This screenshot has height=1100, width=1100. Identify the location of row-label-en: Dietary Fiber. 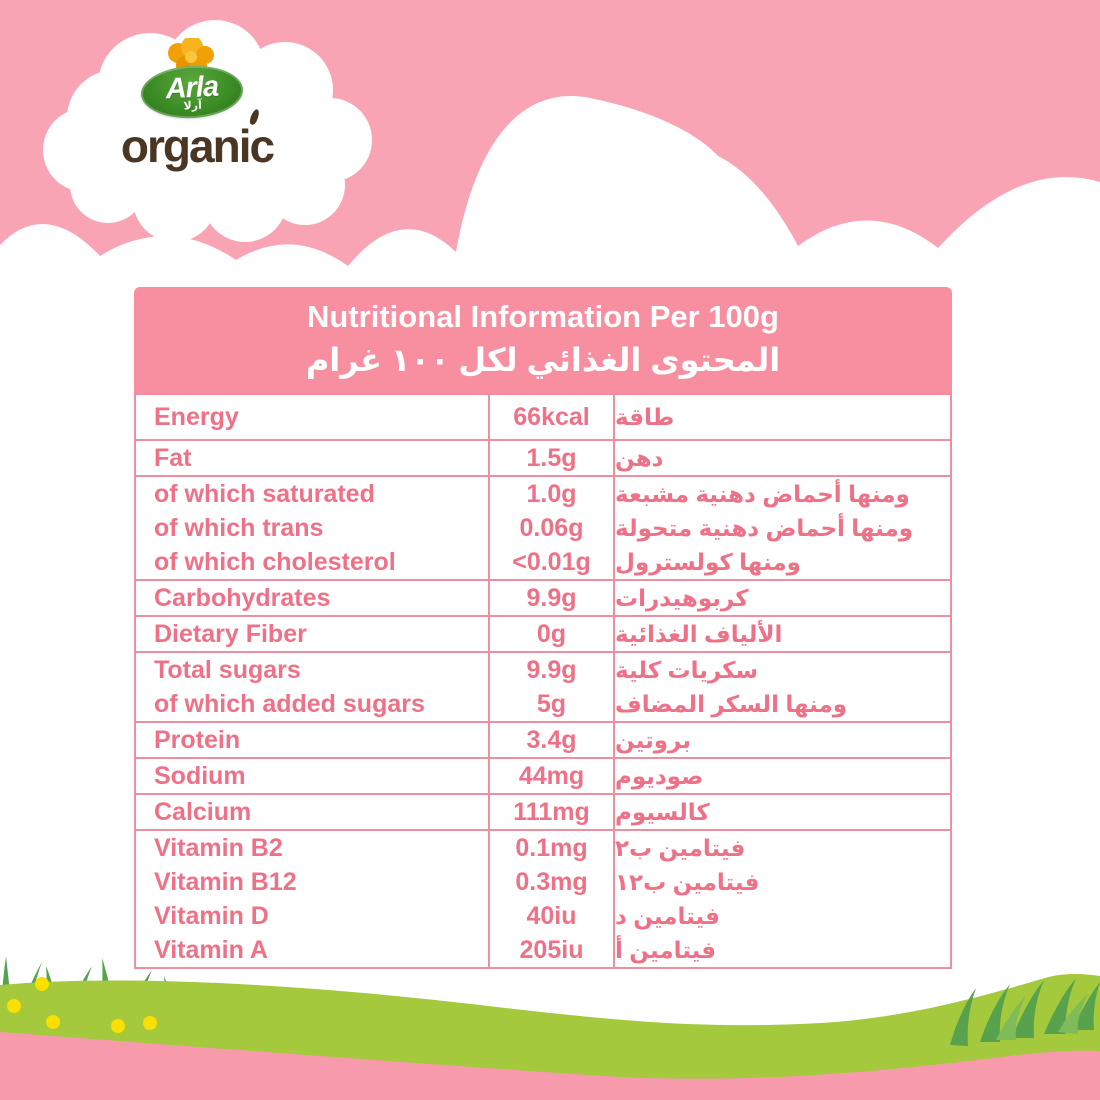
(313, 634).